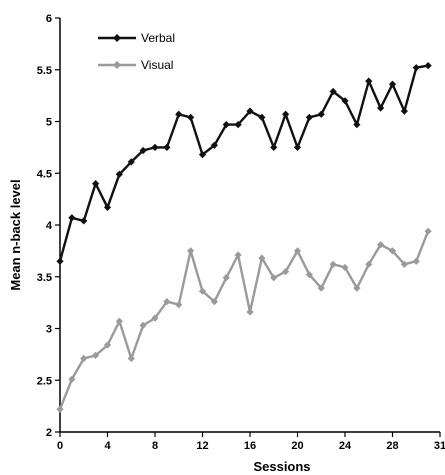  Describe the element at coordinates (345, 446) in the screenshot. I see `x-tick-label: 24` at that location.